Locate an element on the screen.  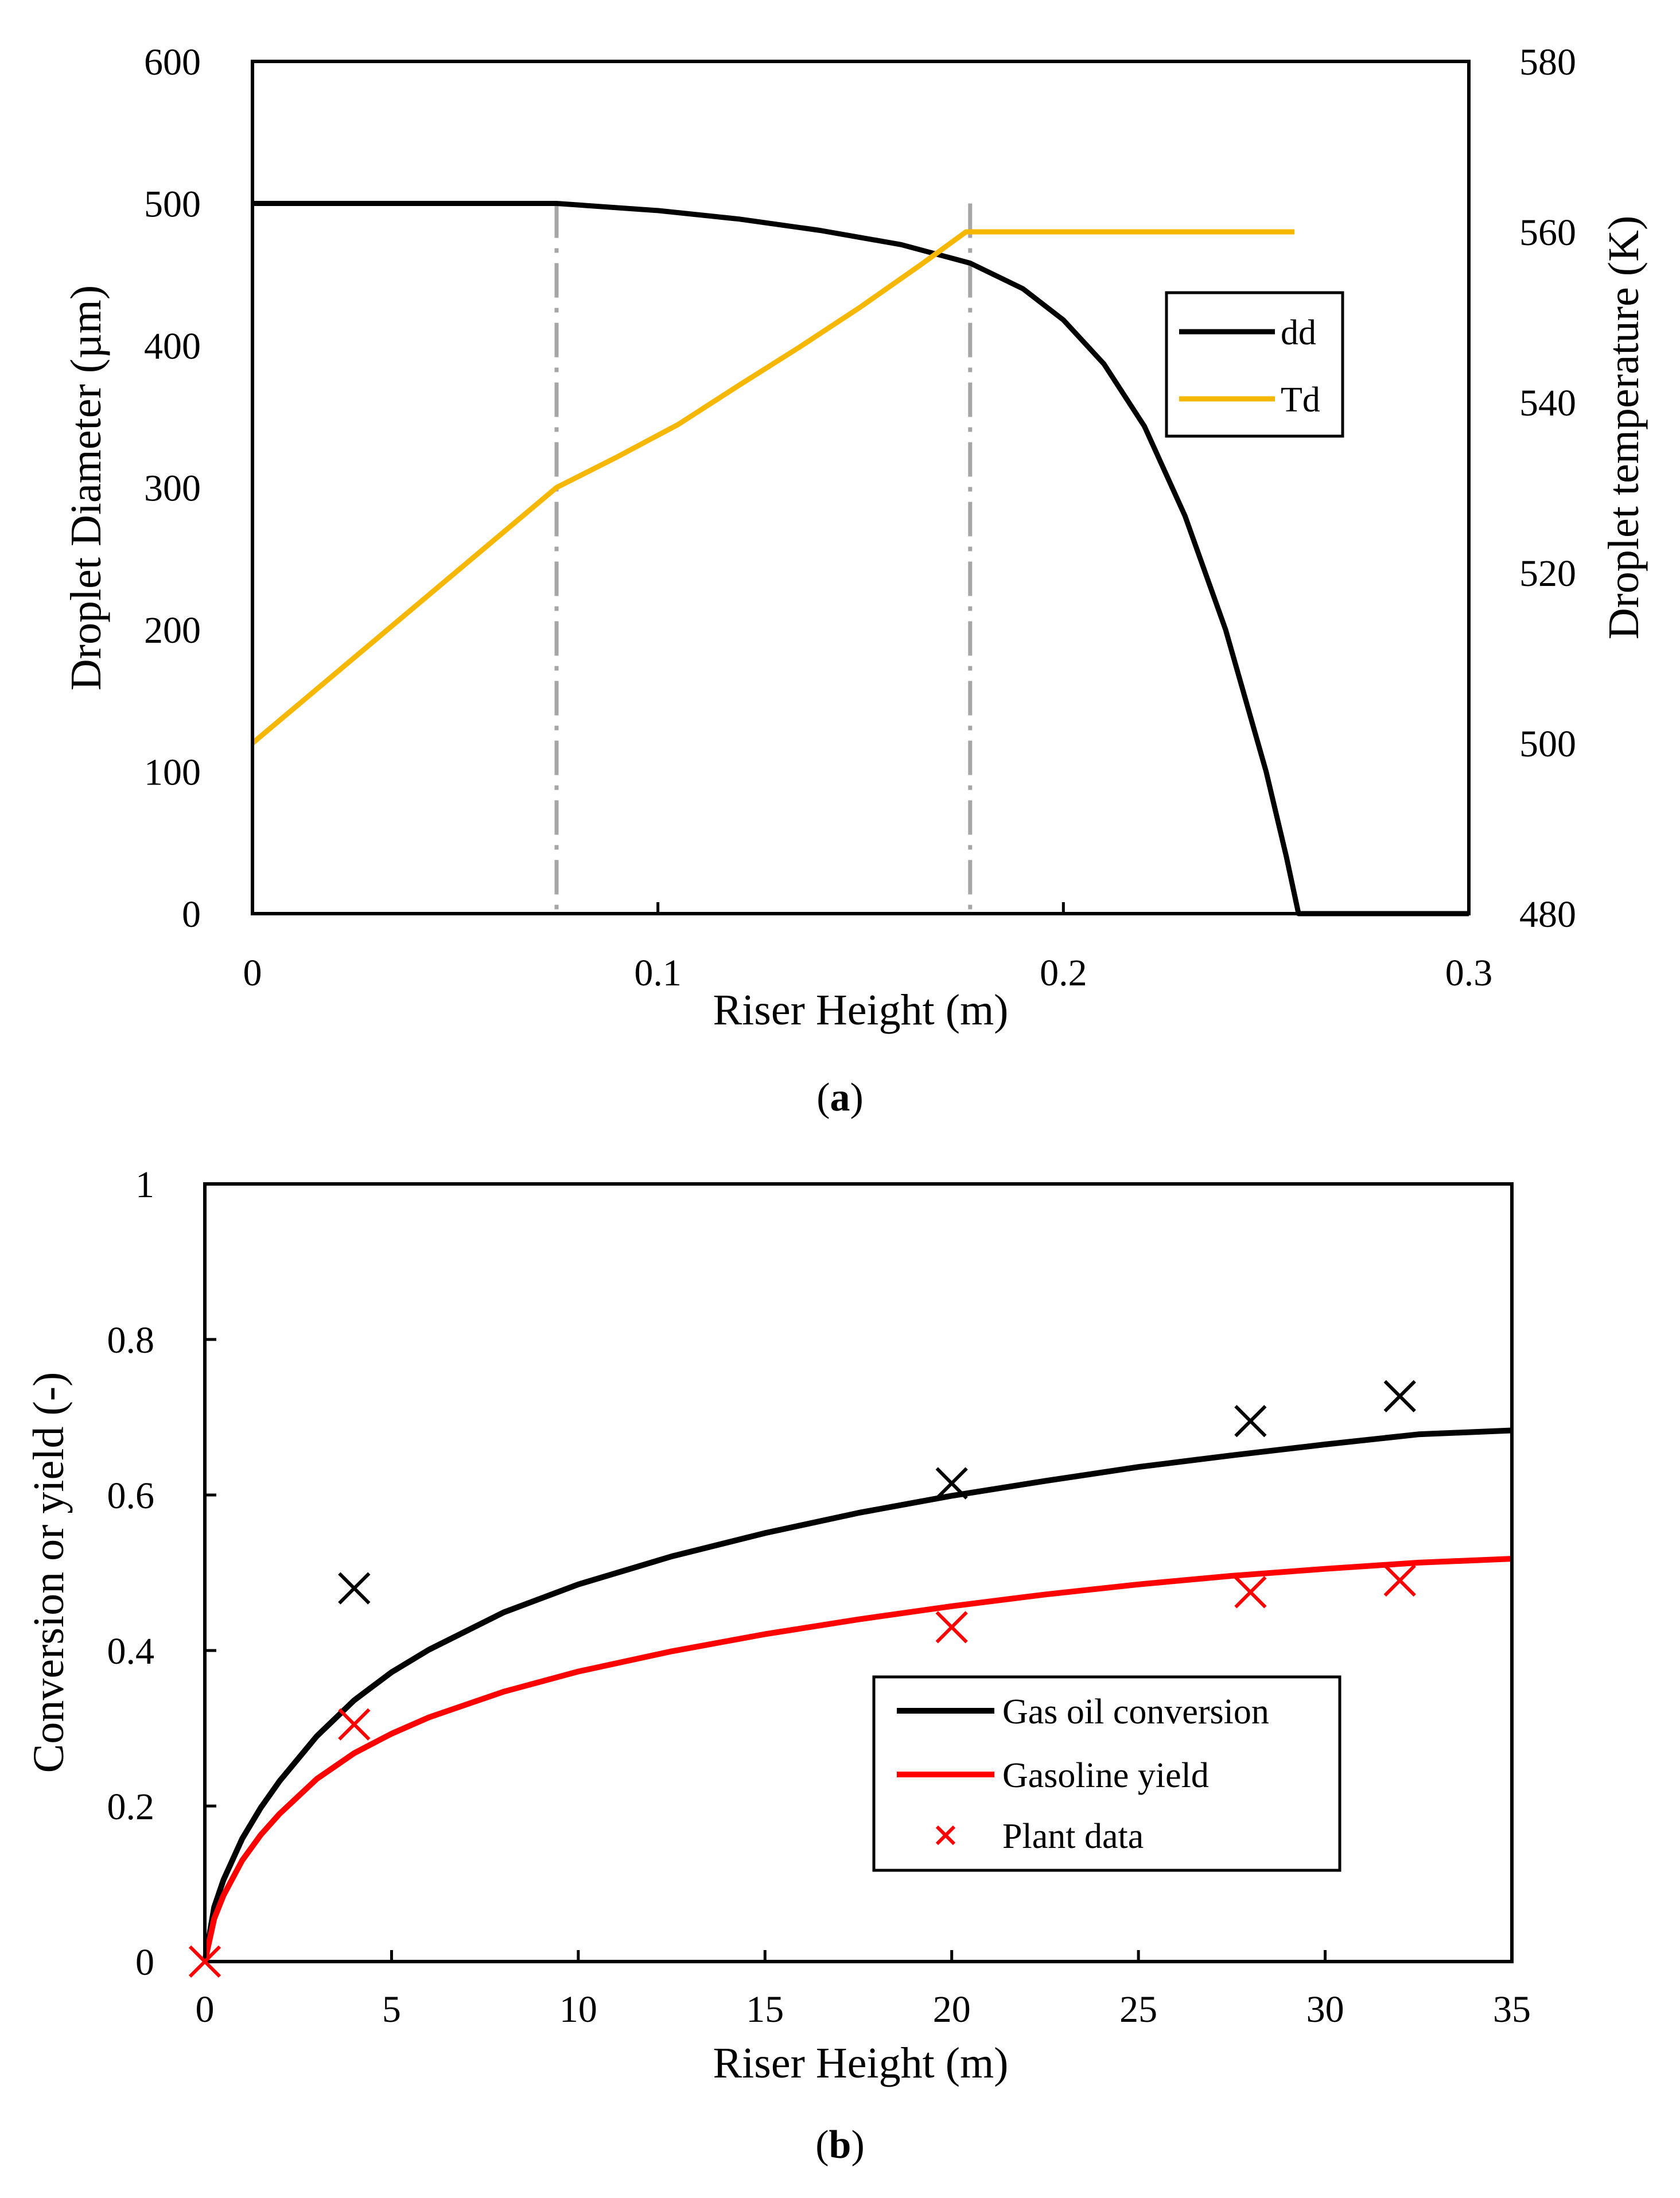
chart-a-y-ticks: 0 100 200 300 400 500 600 is located at coordinates (172, 488).